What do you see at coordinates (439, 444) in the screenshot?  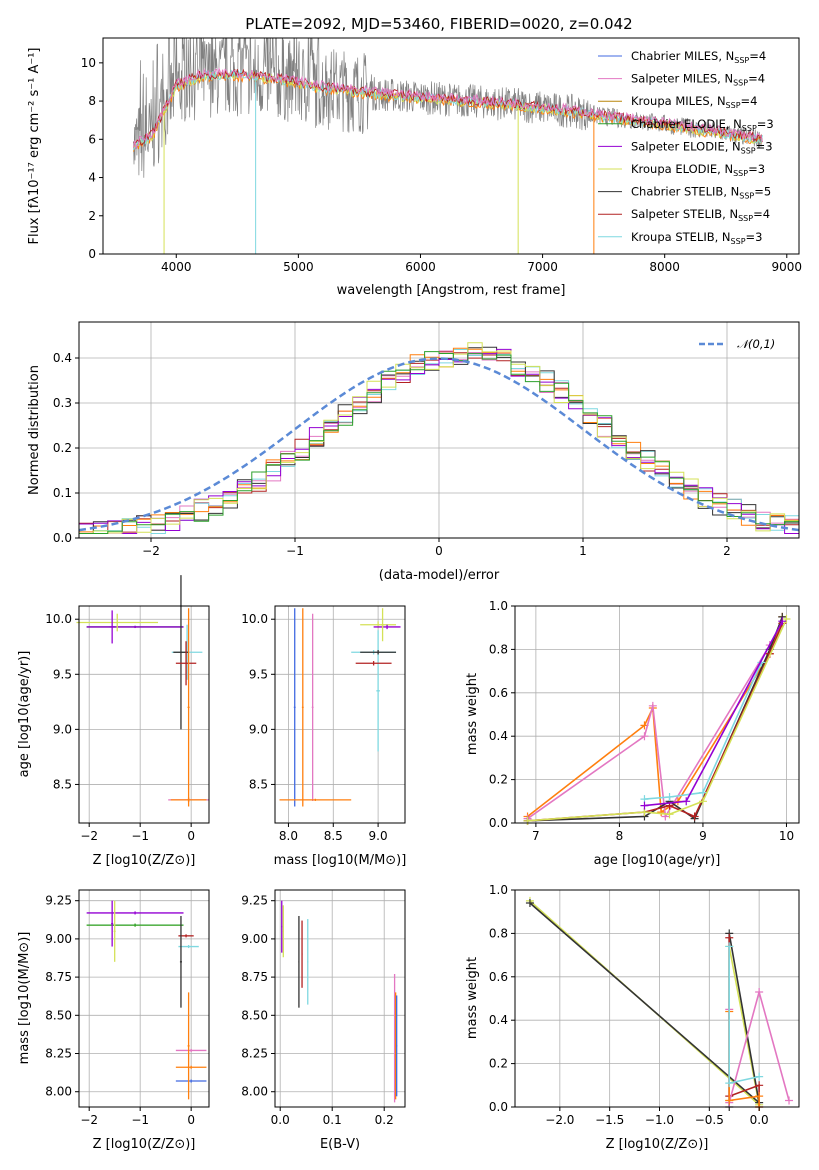 I see `gaussian-curve` at bounding box center [439, 444].